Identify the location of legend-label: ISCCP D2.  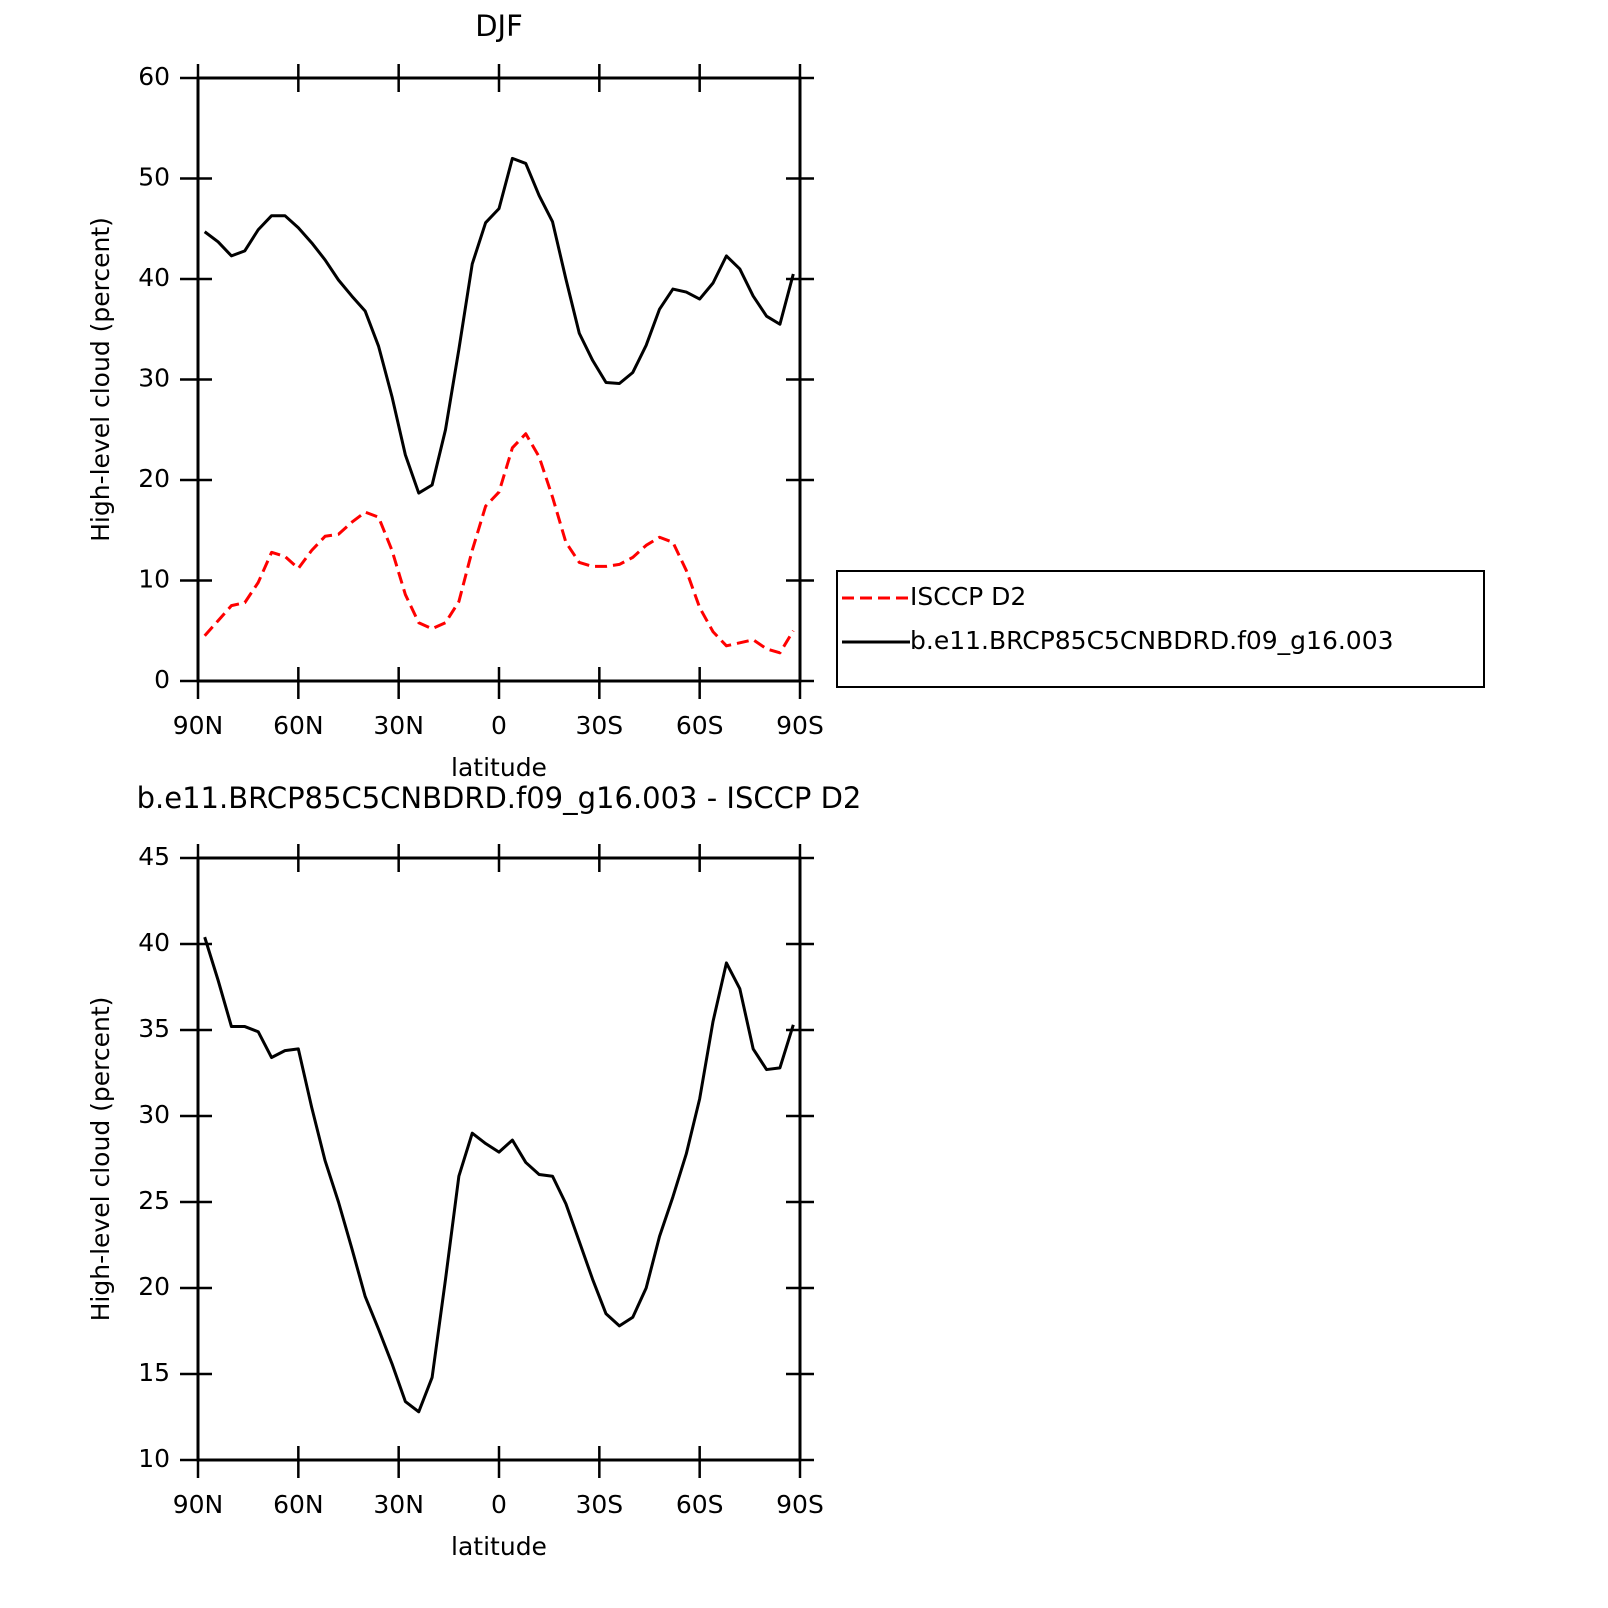
(968, 596).